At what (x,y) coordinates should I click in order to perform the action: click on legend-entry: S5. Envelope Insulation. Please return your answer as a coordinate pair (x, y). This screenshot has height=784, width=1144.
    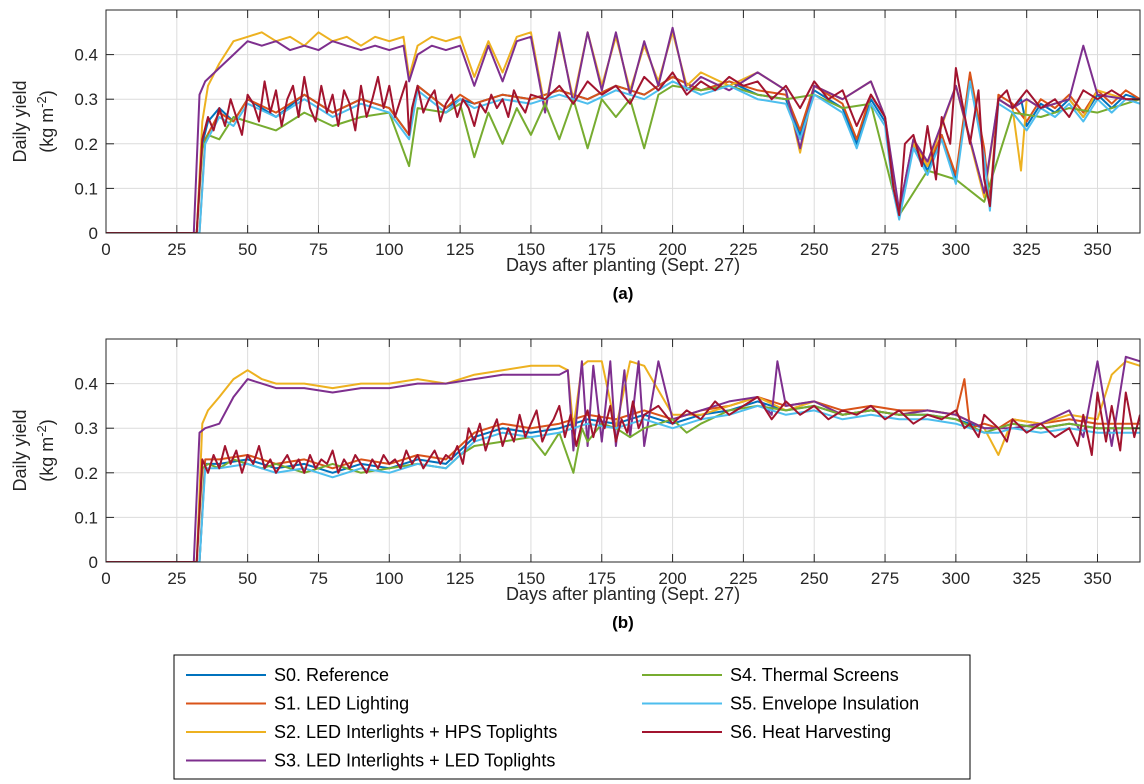
    Looking at the image, I should click on (824, 704).